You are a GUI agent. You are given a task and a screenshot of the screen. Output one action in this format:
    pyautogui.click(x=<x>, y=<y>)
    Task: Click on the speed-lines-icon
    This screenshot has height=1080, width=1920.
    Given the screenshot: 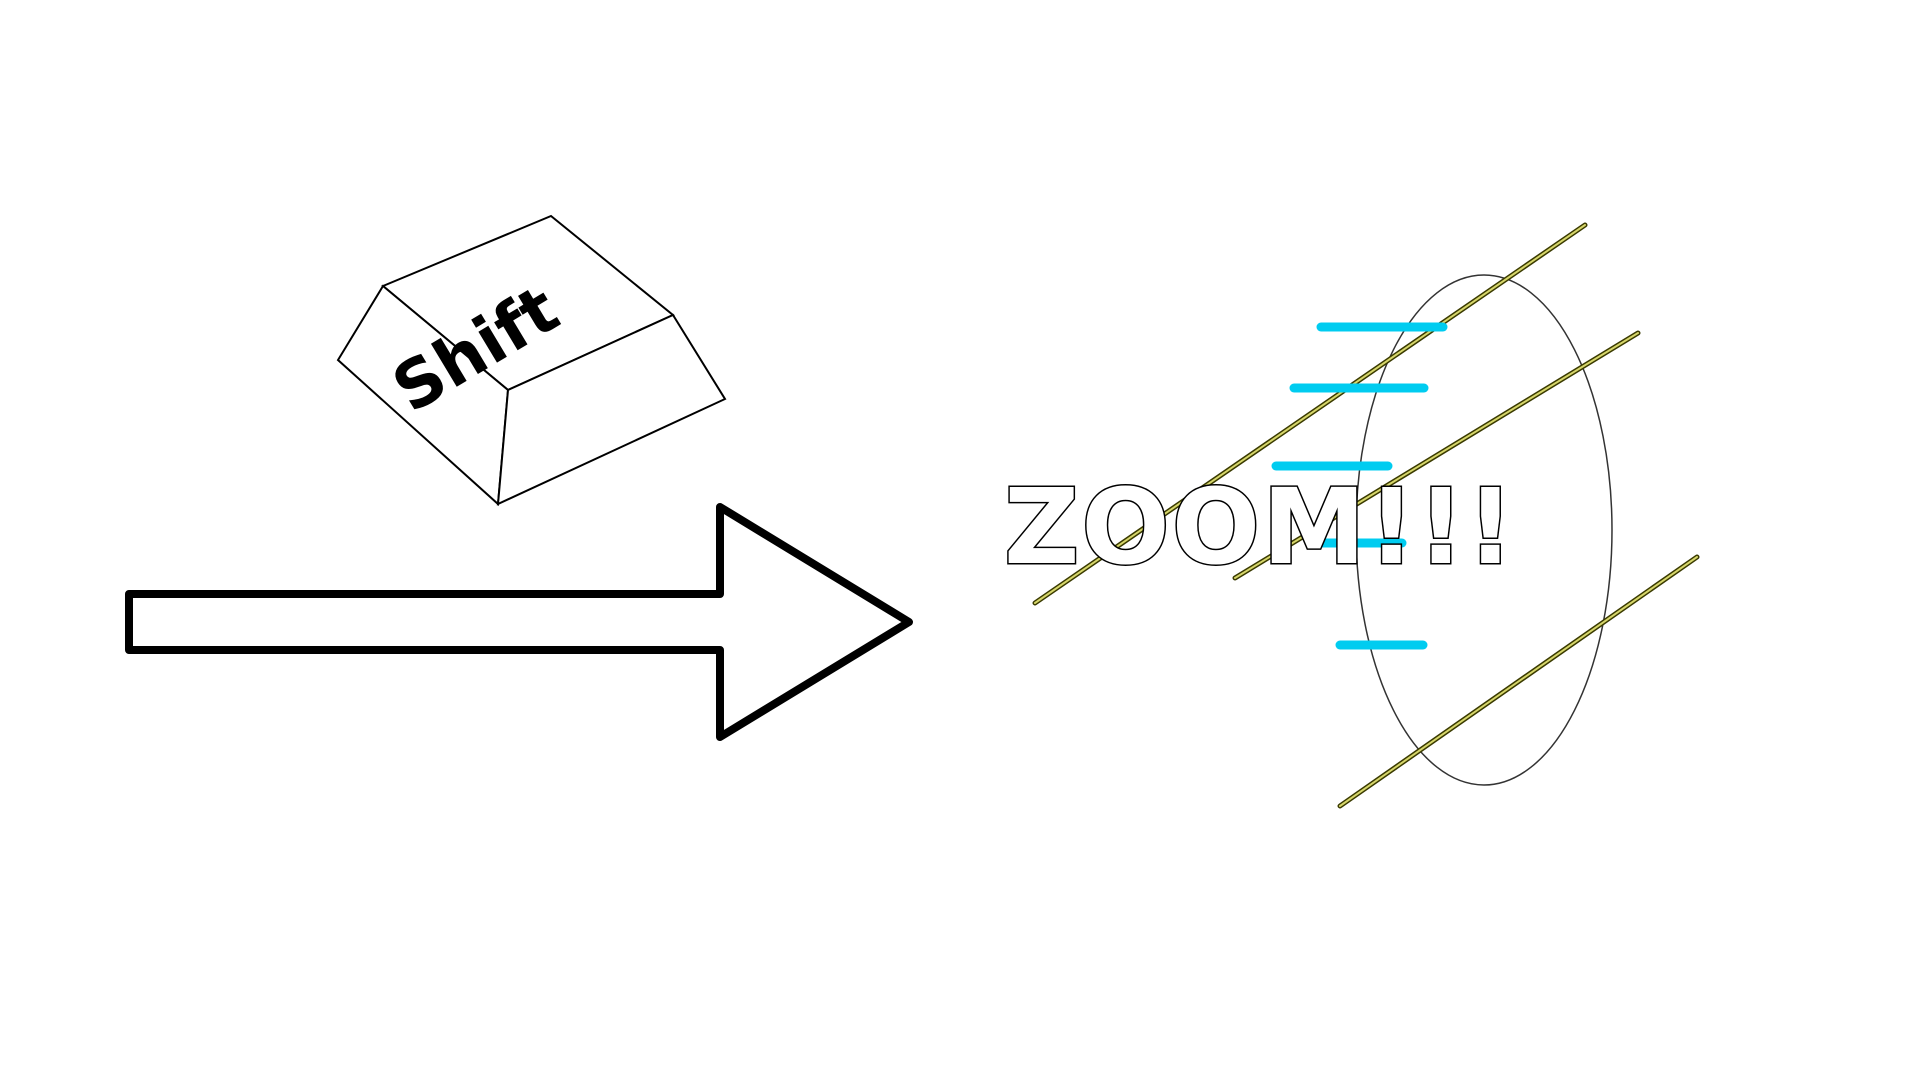 What is the action you would take?
    pyautogui.click(x=1359, y=486)
    